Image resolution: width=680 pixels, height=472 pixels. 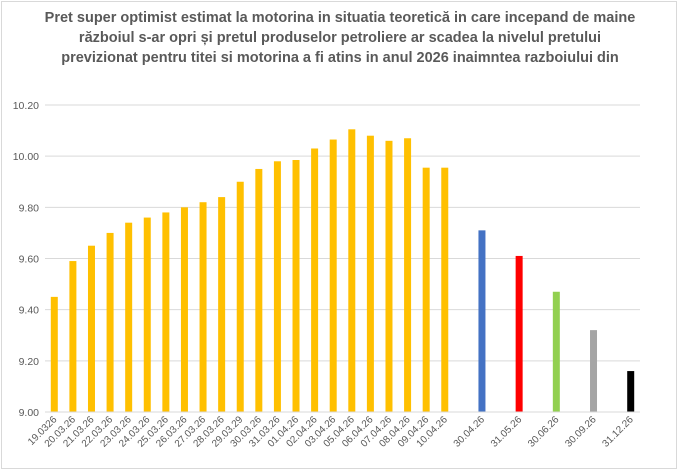 What do you see at coordinates (619, 432) in the screenshot?
I see `x-tick-label: 31.12.26` at bounding box center [619, 432].